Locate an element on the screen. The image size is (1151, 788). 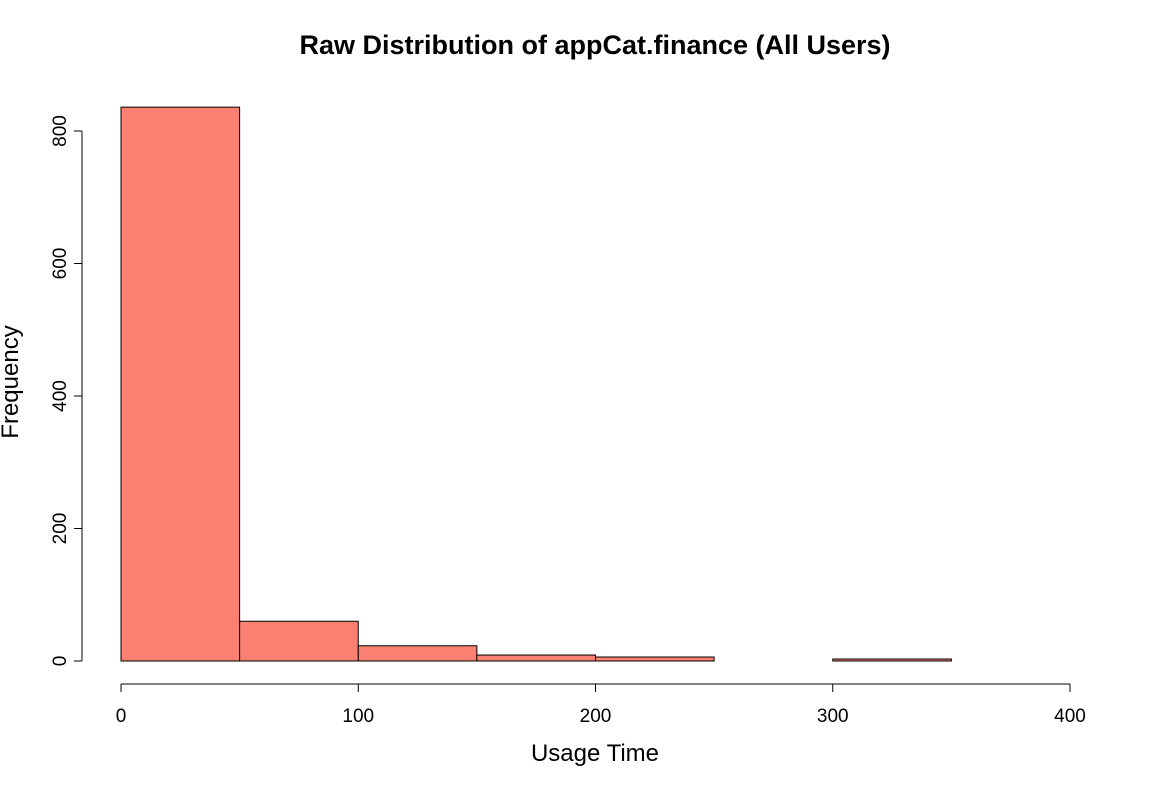
x-tick-label: 0 is located at coordinates (121, 716).